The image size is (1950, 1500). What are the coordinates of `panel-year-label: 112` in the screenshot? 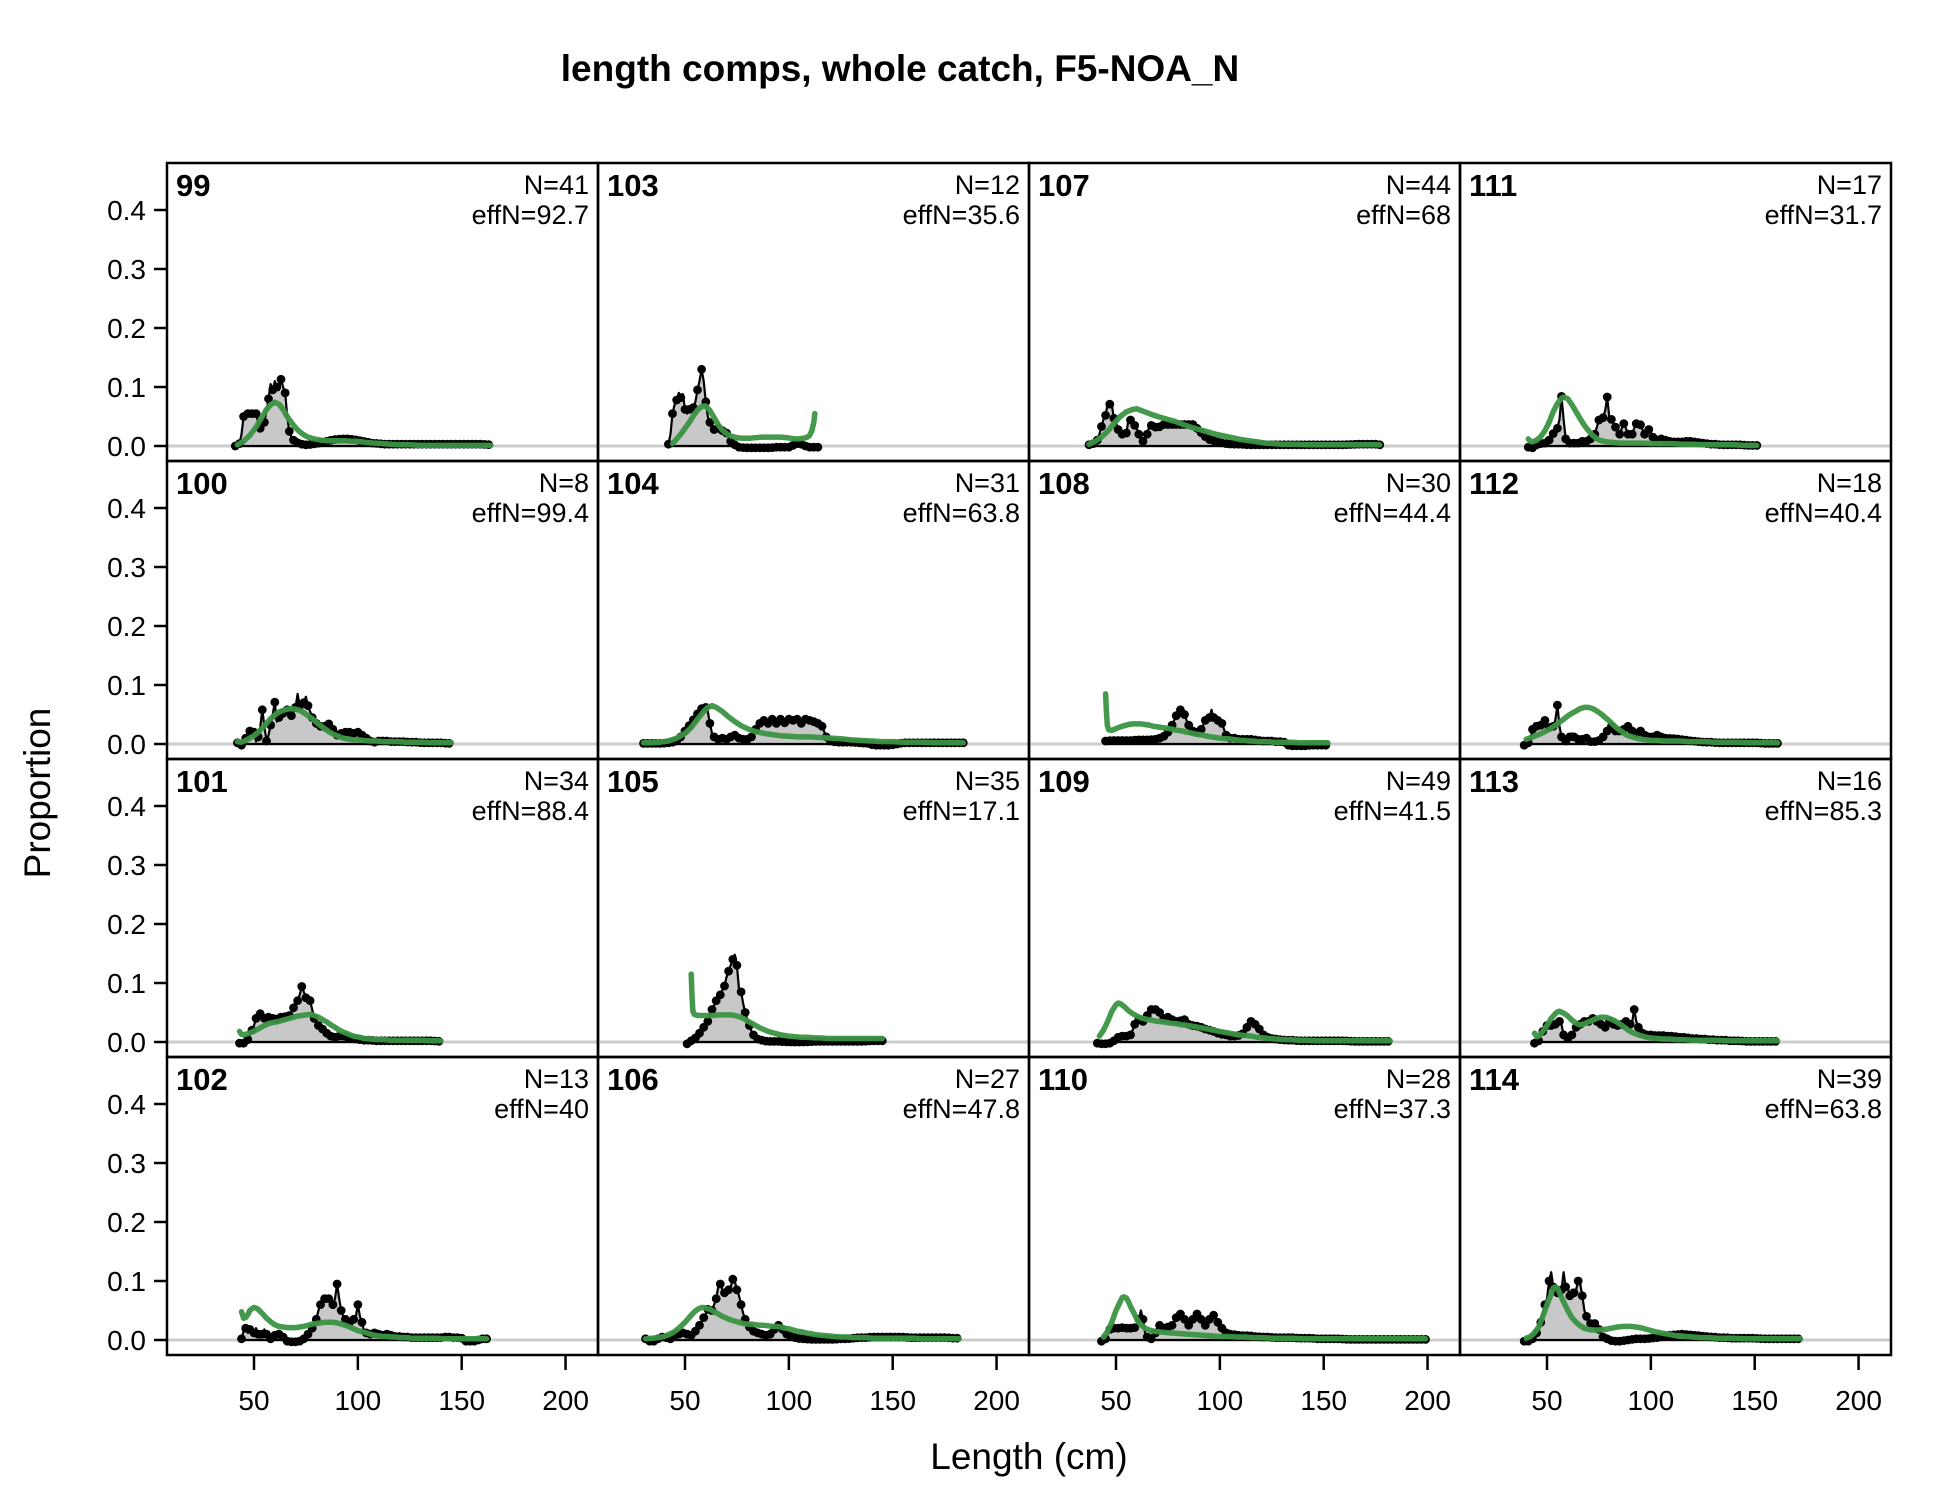 It's located at (1494, 483).